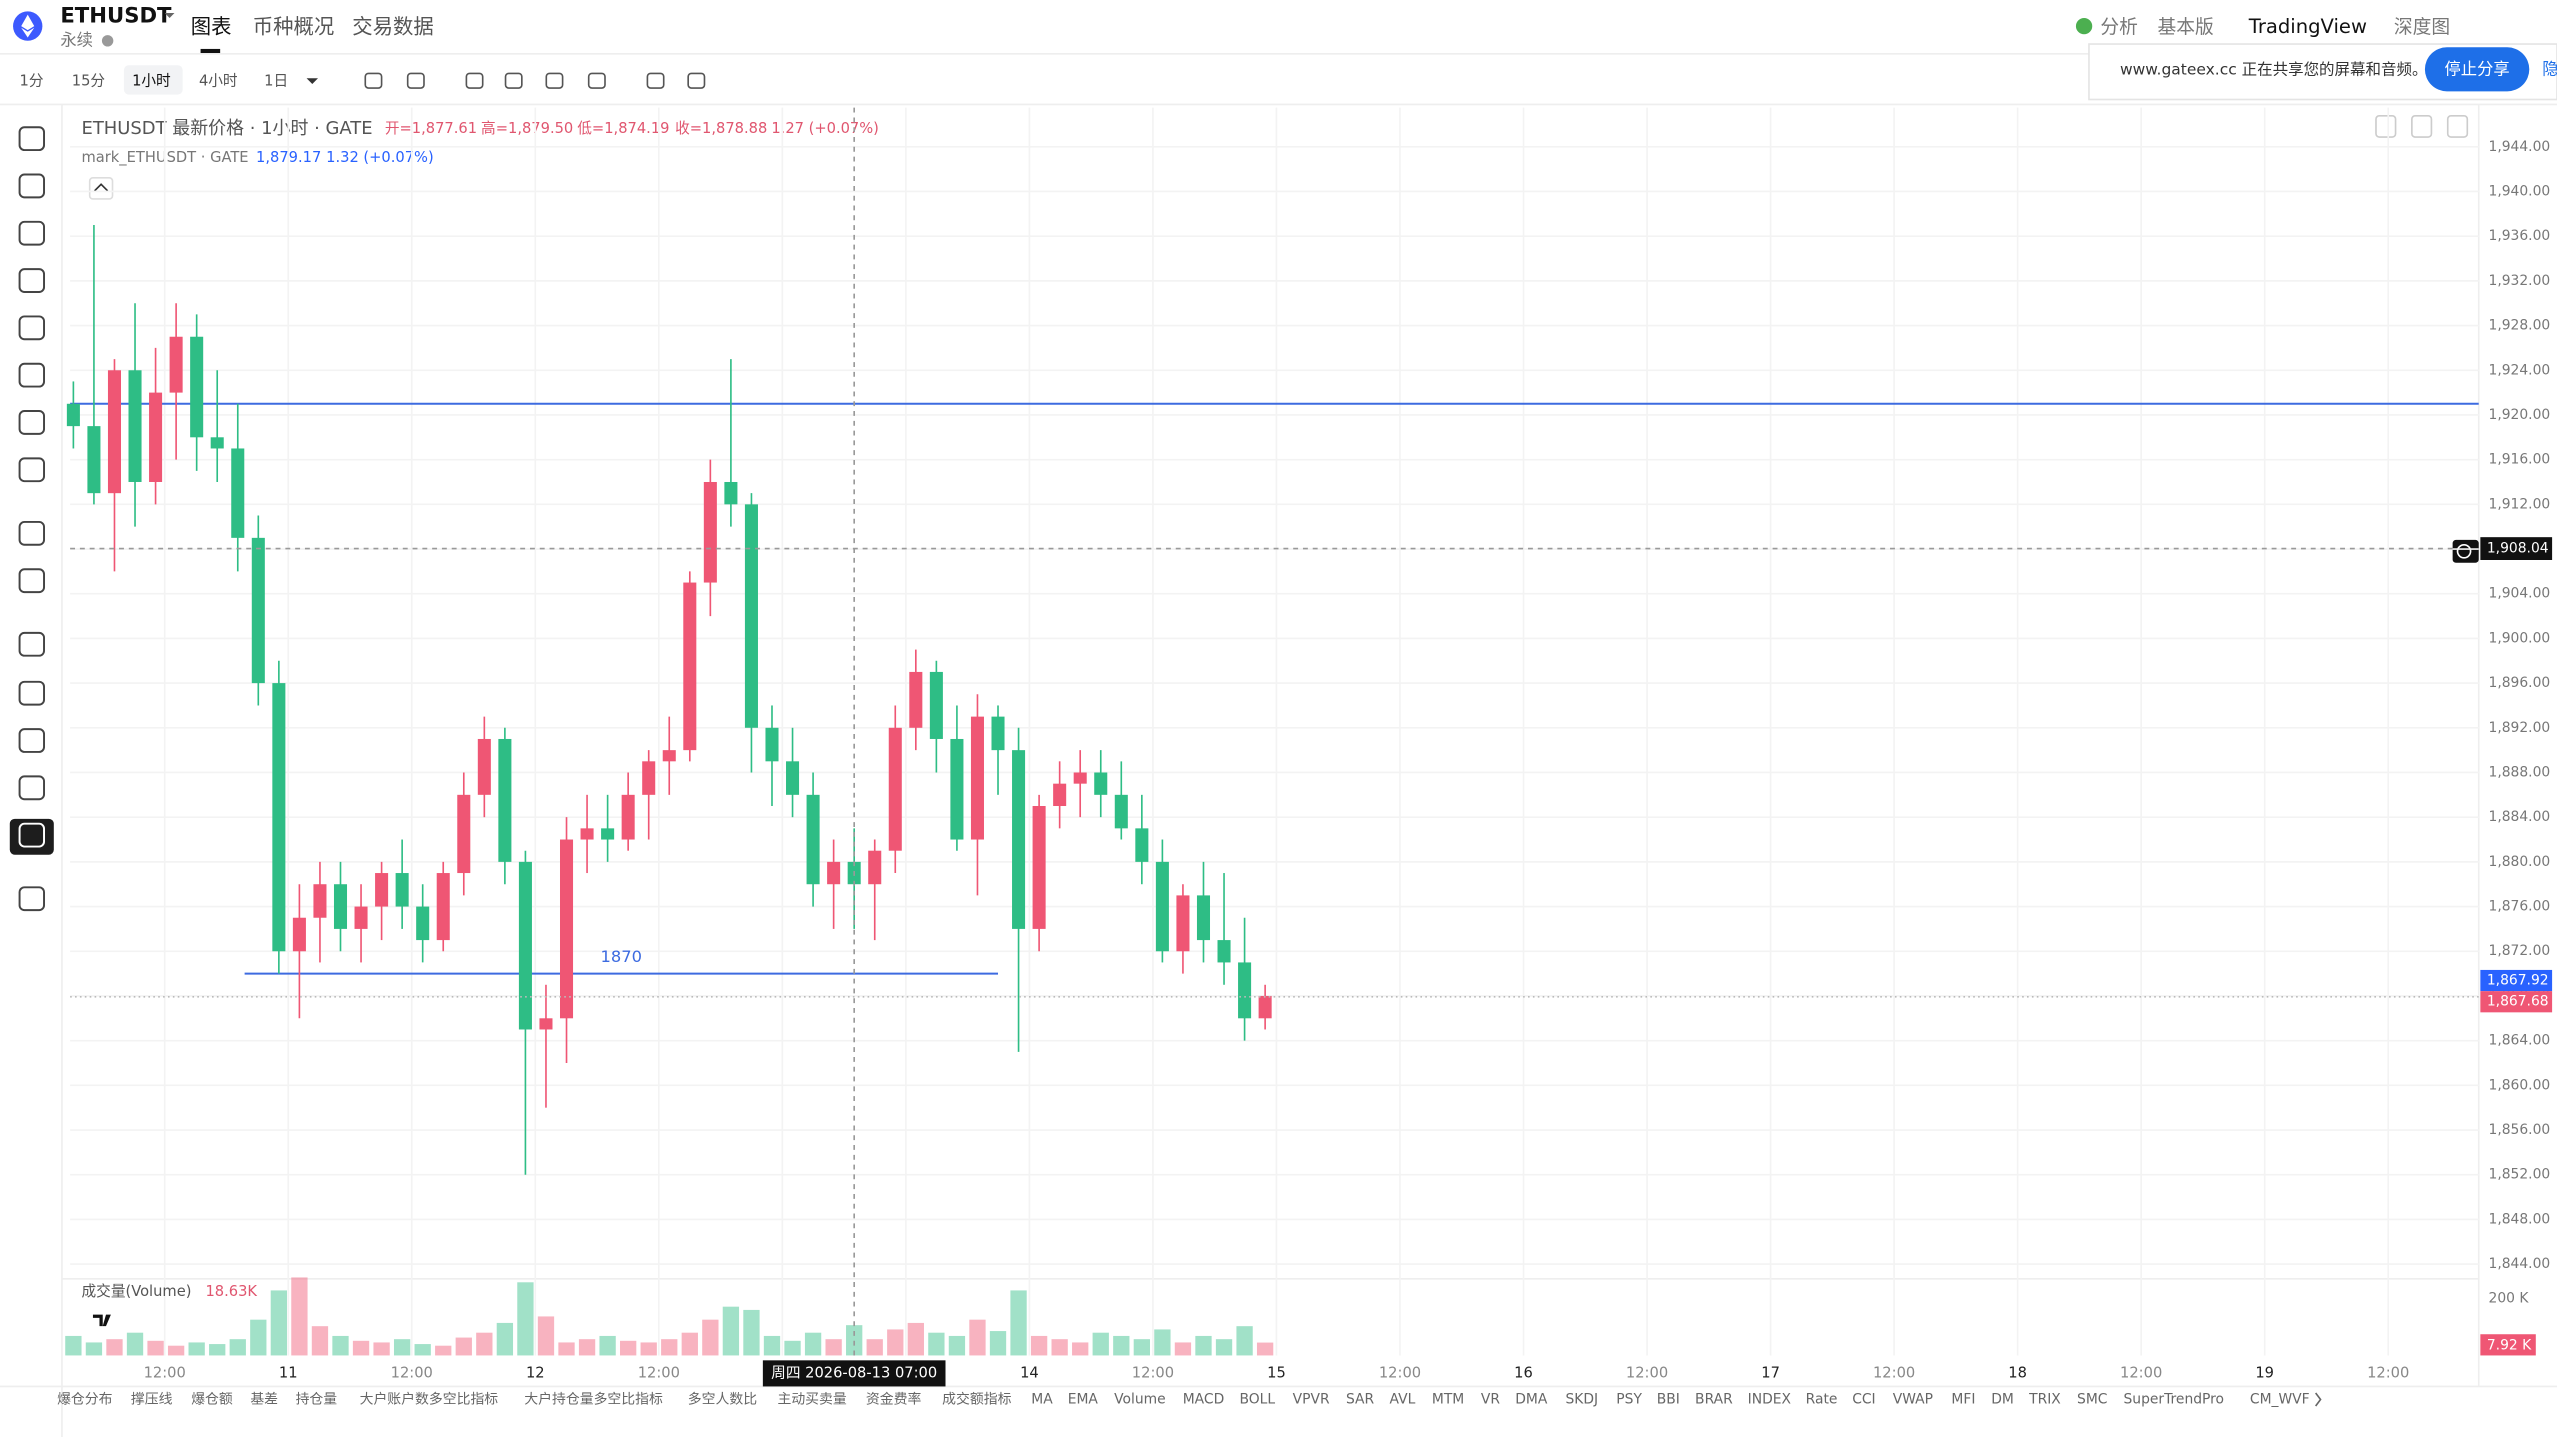 This screenshot has height=1437, width=2557. I want to click on interval: 1日, so click(276, 81).